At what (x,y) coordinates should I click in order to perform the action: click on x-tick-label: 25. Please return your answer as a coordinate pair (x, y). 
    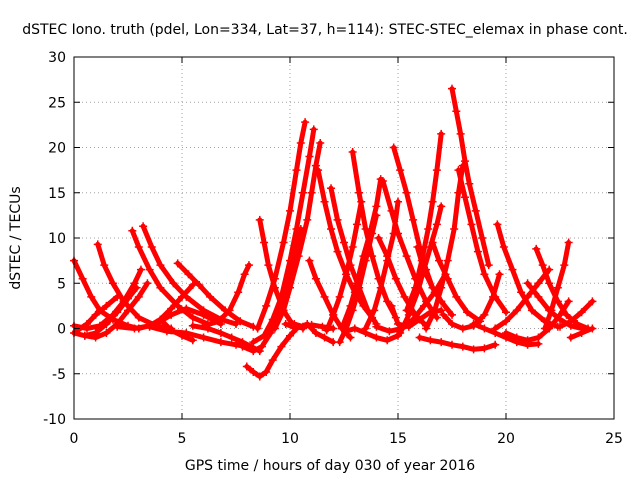
    Looking at the image, I should click on (614, 439).